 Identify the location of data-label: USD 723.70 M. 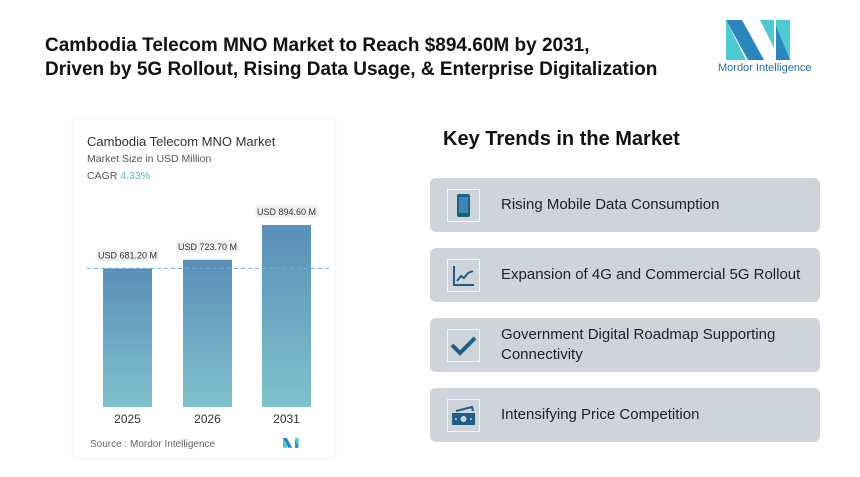
(207, 247).